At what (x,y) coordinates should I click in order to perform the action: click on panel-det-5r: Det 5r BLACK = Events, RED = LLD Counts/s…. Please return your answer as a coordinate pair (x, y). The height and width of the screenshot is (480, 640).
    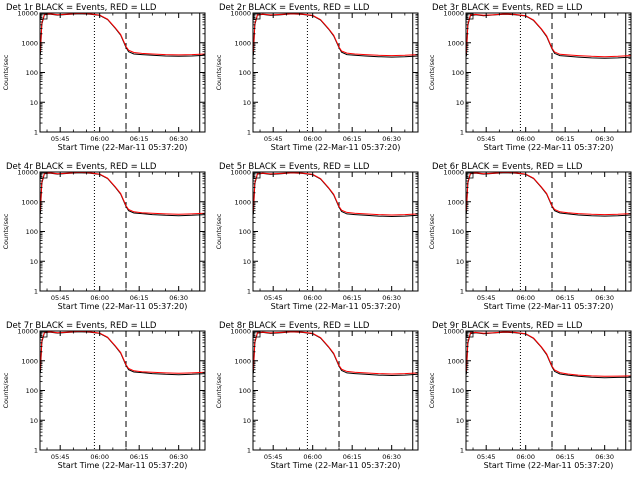
    Looking at the image, I should click on (317, 236).